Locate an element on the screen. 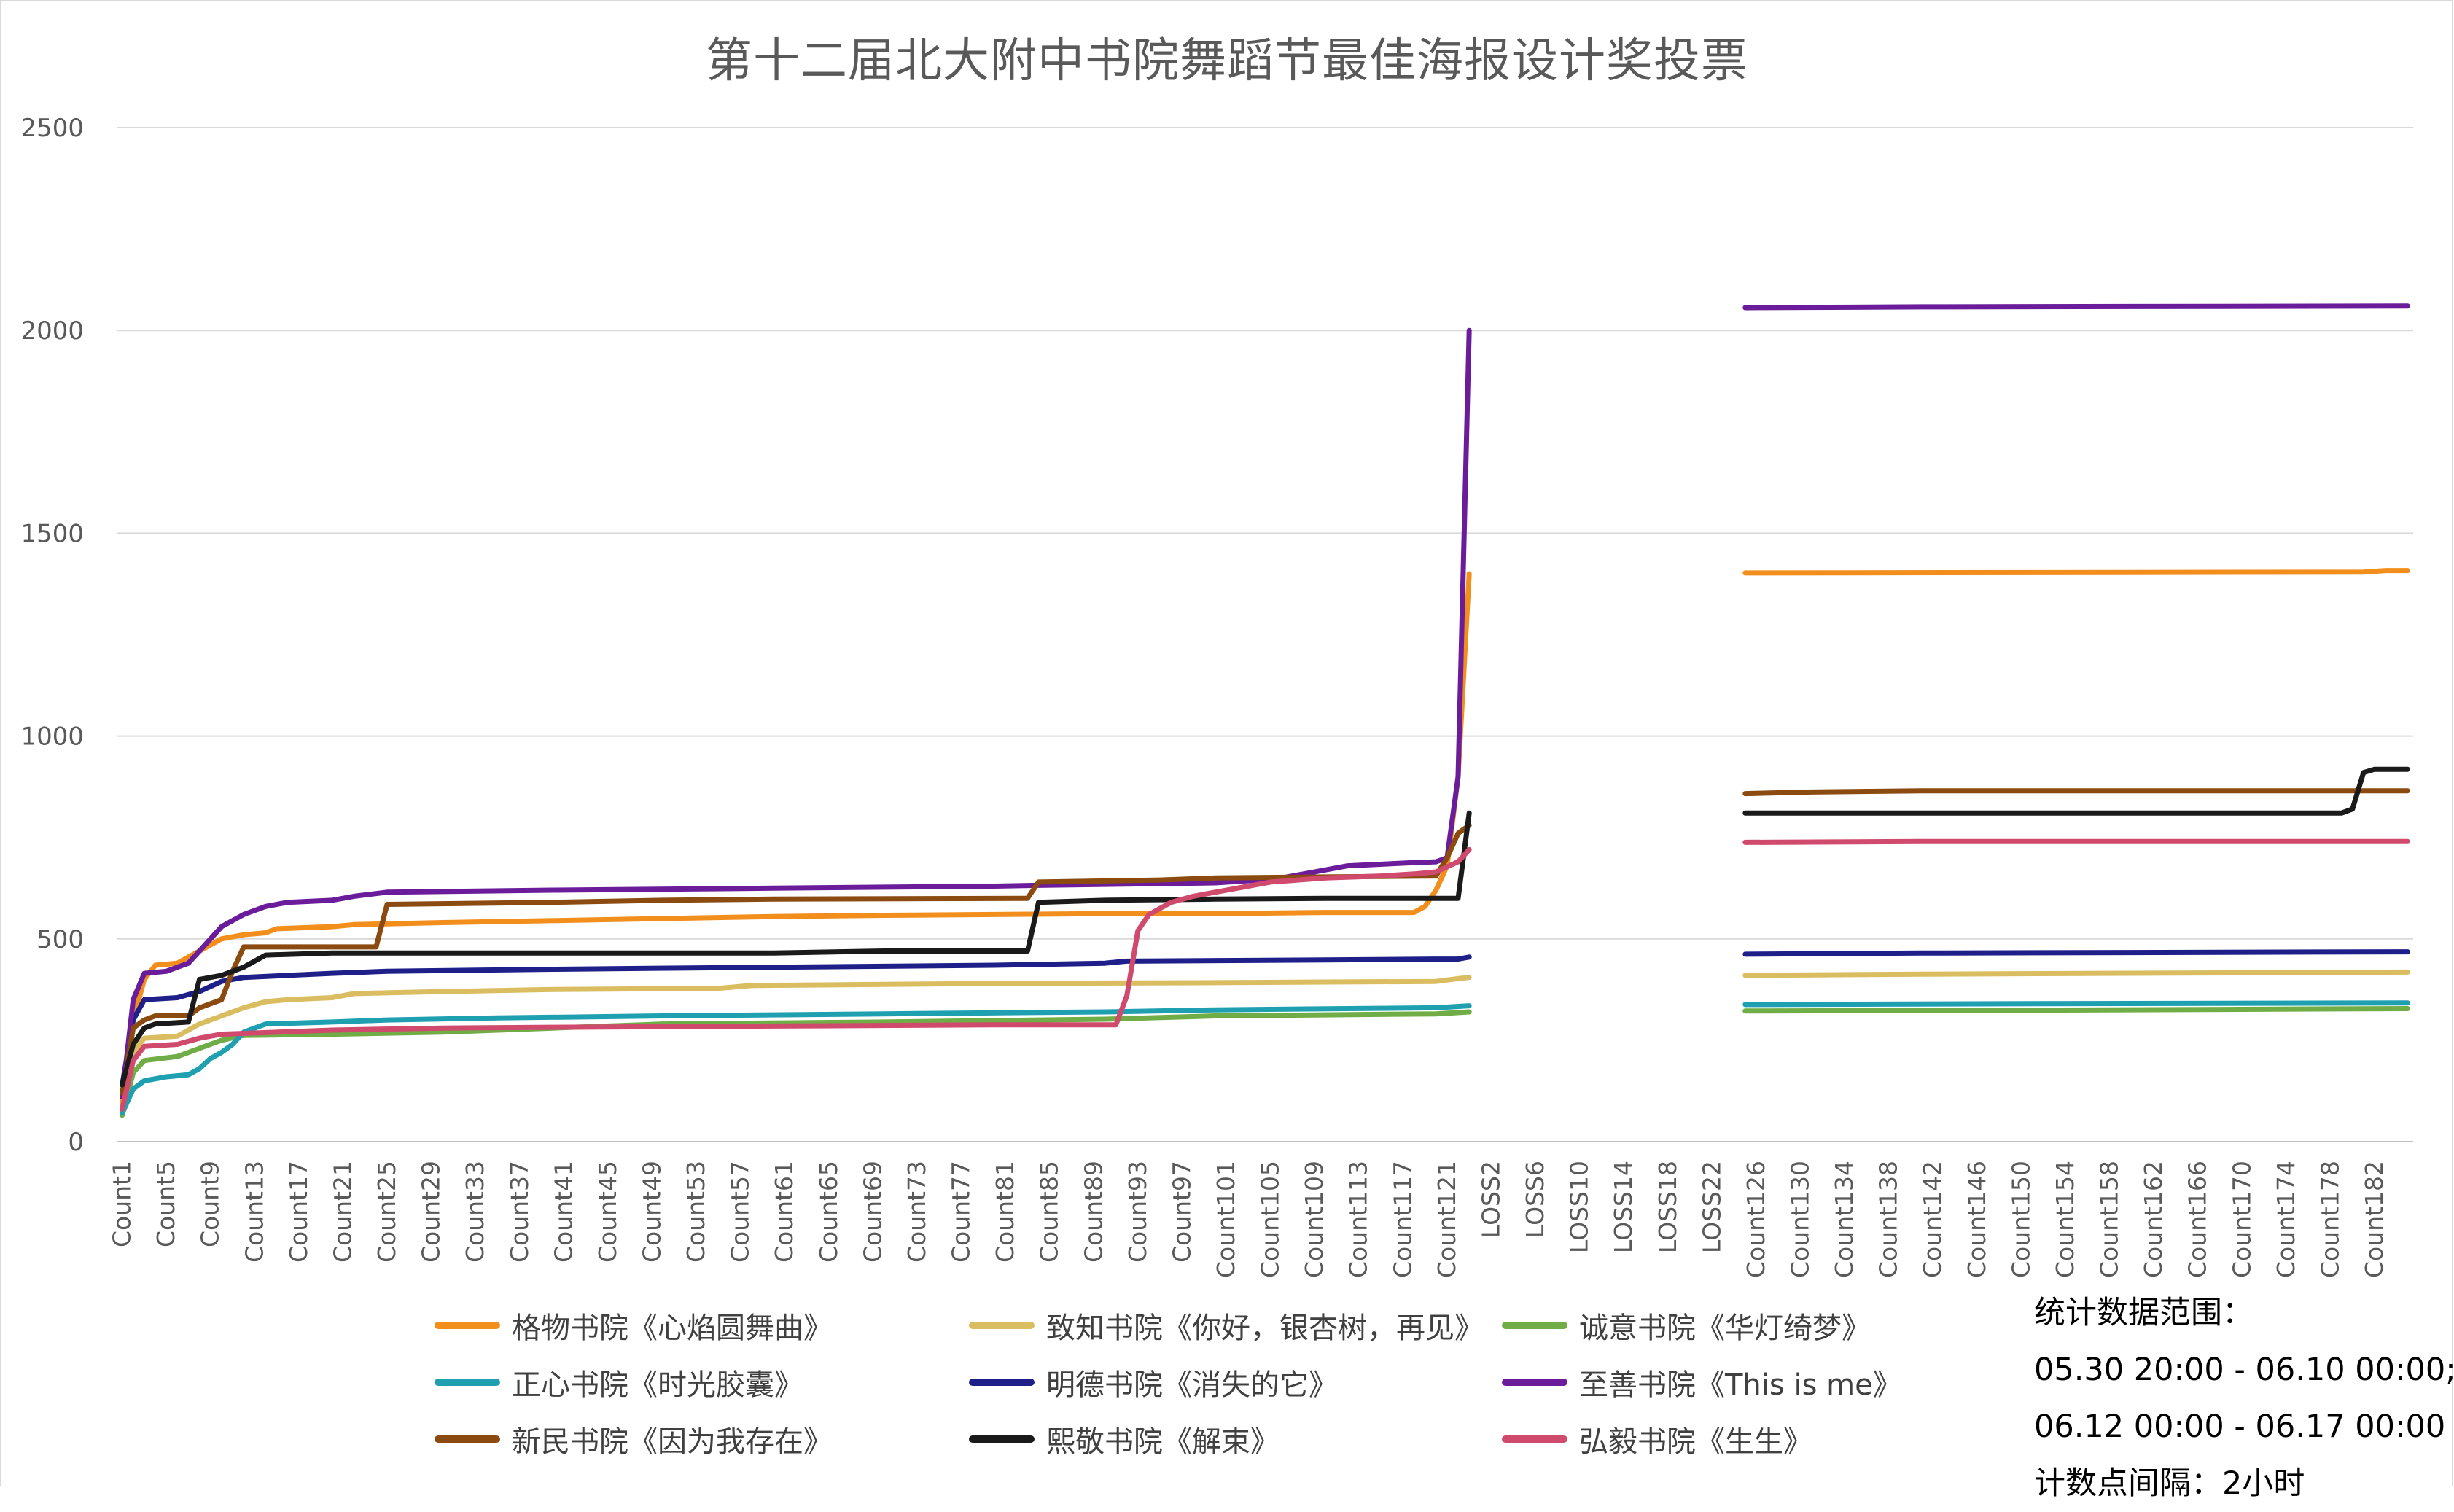  y-tick-label: 2500 is located at coordinates (52, 128).